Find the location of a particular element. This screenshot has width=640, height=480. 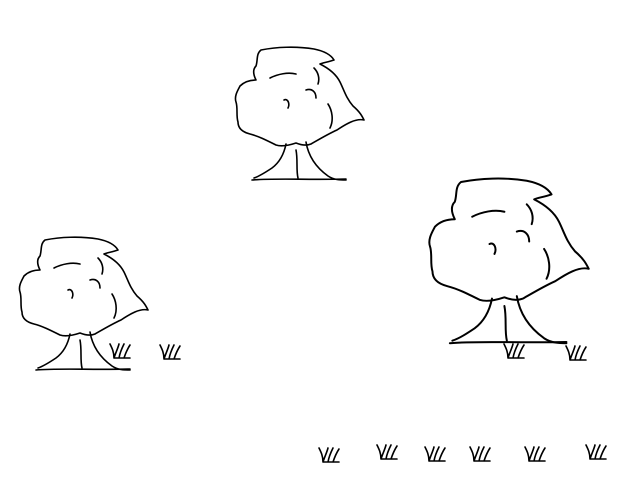

tree-top-center is located at coordinates (299, 113).